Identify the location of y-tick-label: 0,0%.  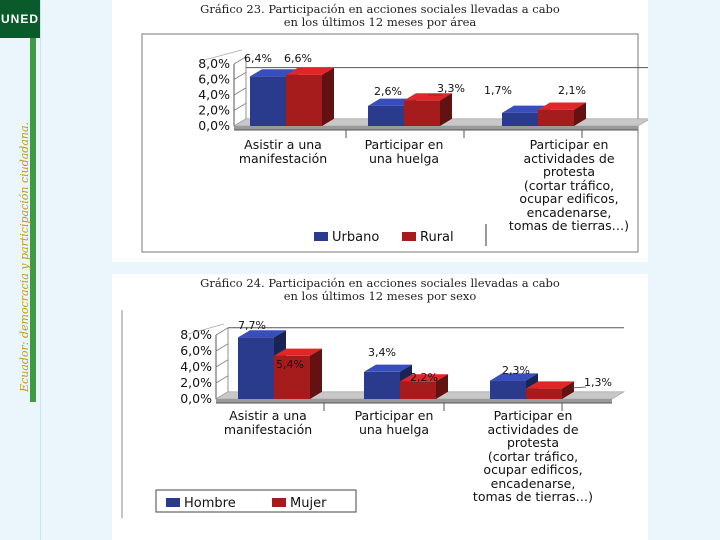
(196, 398).